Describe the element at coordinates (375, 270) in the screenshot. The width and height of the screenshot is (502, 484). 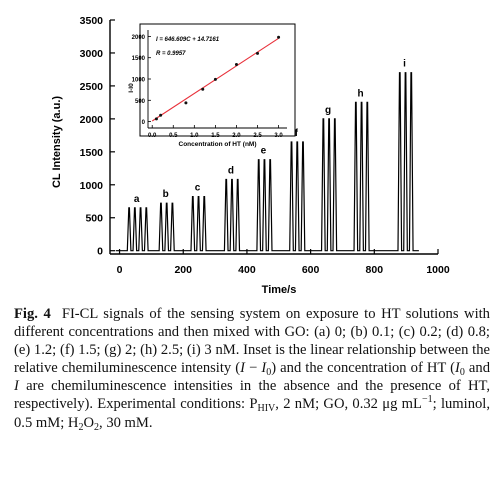
I see `x-tick-label: 800` at that location.